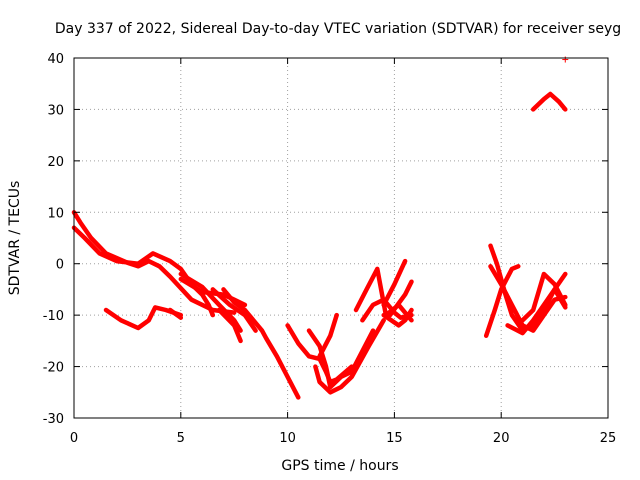 This screenshot has width=640, height=480. I want to click on x-tick-label: 0, so click(74, 438).